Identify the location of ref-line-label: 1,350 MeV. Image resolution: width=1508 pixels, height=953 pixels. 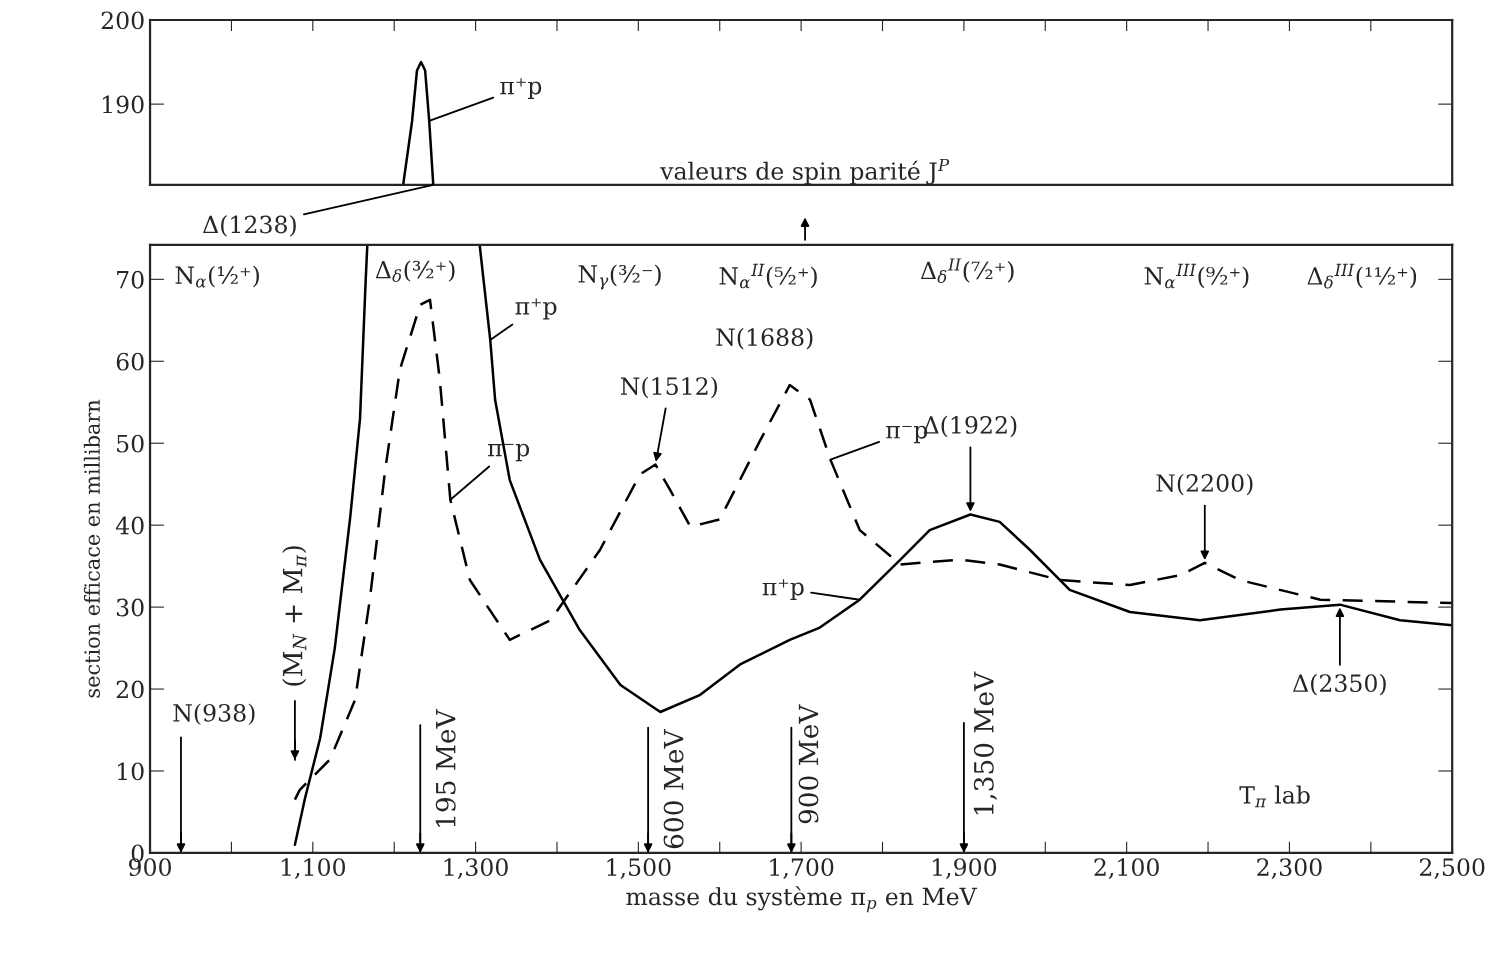
(985, 743).